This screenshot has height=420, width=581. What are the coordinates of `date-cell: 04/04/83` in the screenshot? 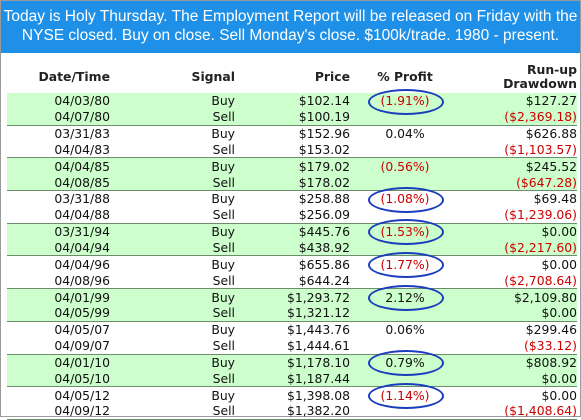 It's located at (58, 150).